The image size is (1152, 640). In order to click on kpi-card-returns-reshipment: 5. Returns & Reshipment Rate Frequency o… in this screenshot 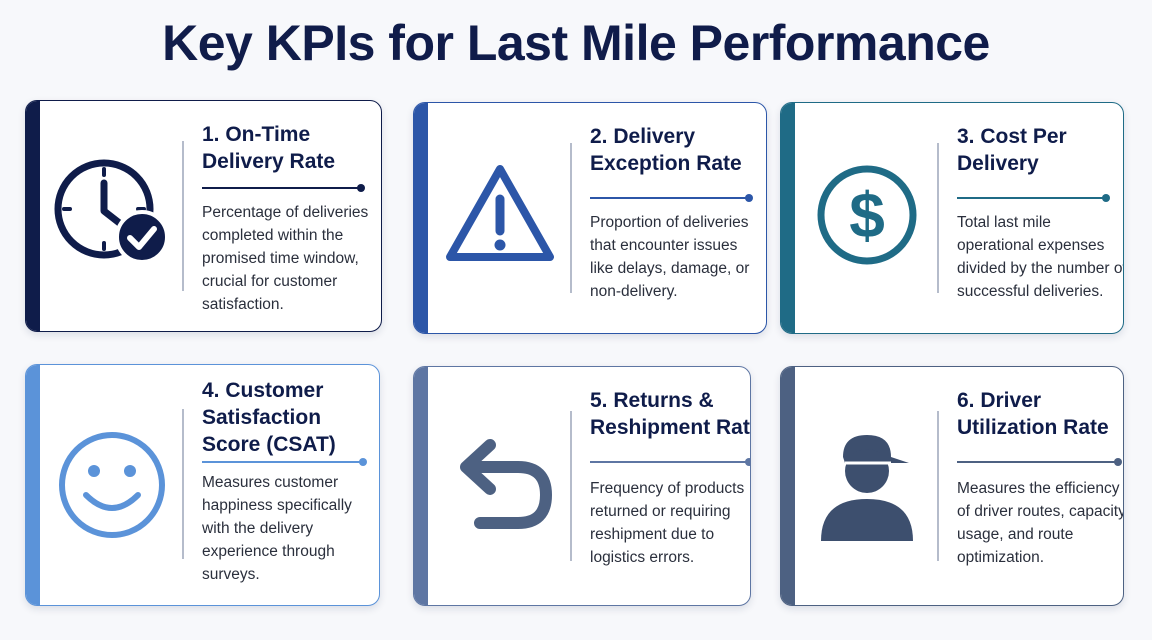, I will do `click(582, 486)`.